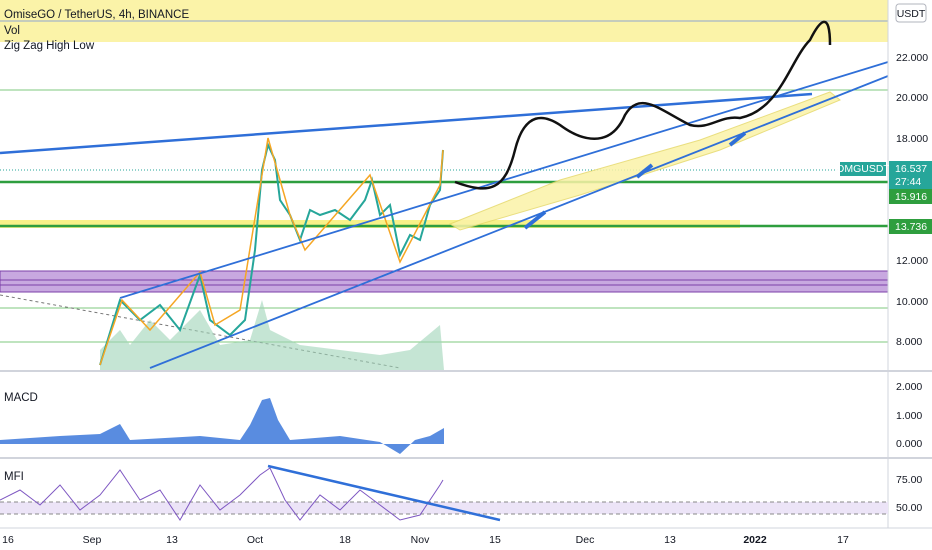 This screenshot has width=932, height=550. Describe the element at coordinates (912, 58) in the screenshot. I see `price-label: 22.000` at that location.